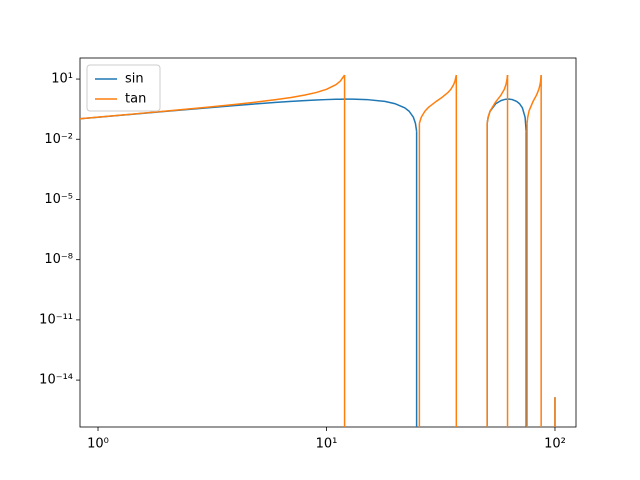 This screenshot has height=480, width=640. What do you see at coordinates (56, 380) in the screenshot?
I see `y-tick-label: 10⁻¹⁴` at bounding box center [56, 380].